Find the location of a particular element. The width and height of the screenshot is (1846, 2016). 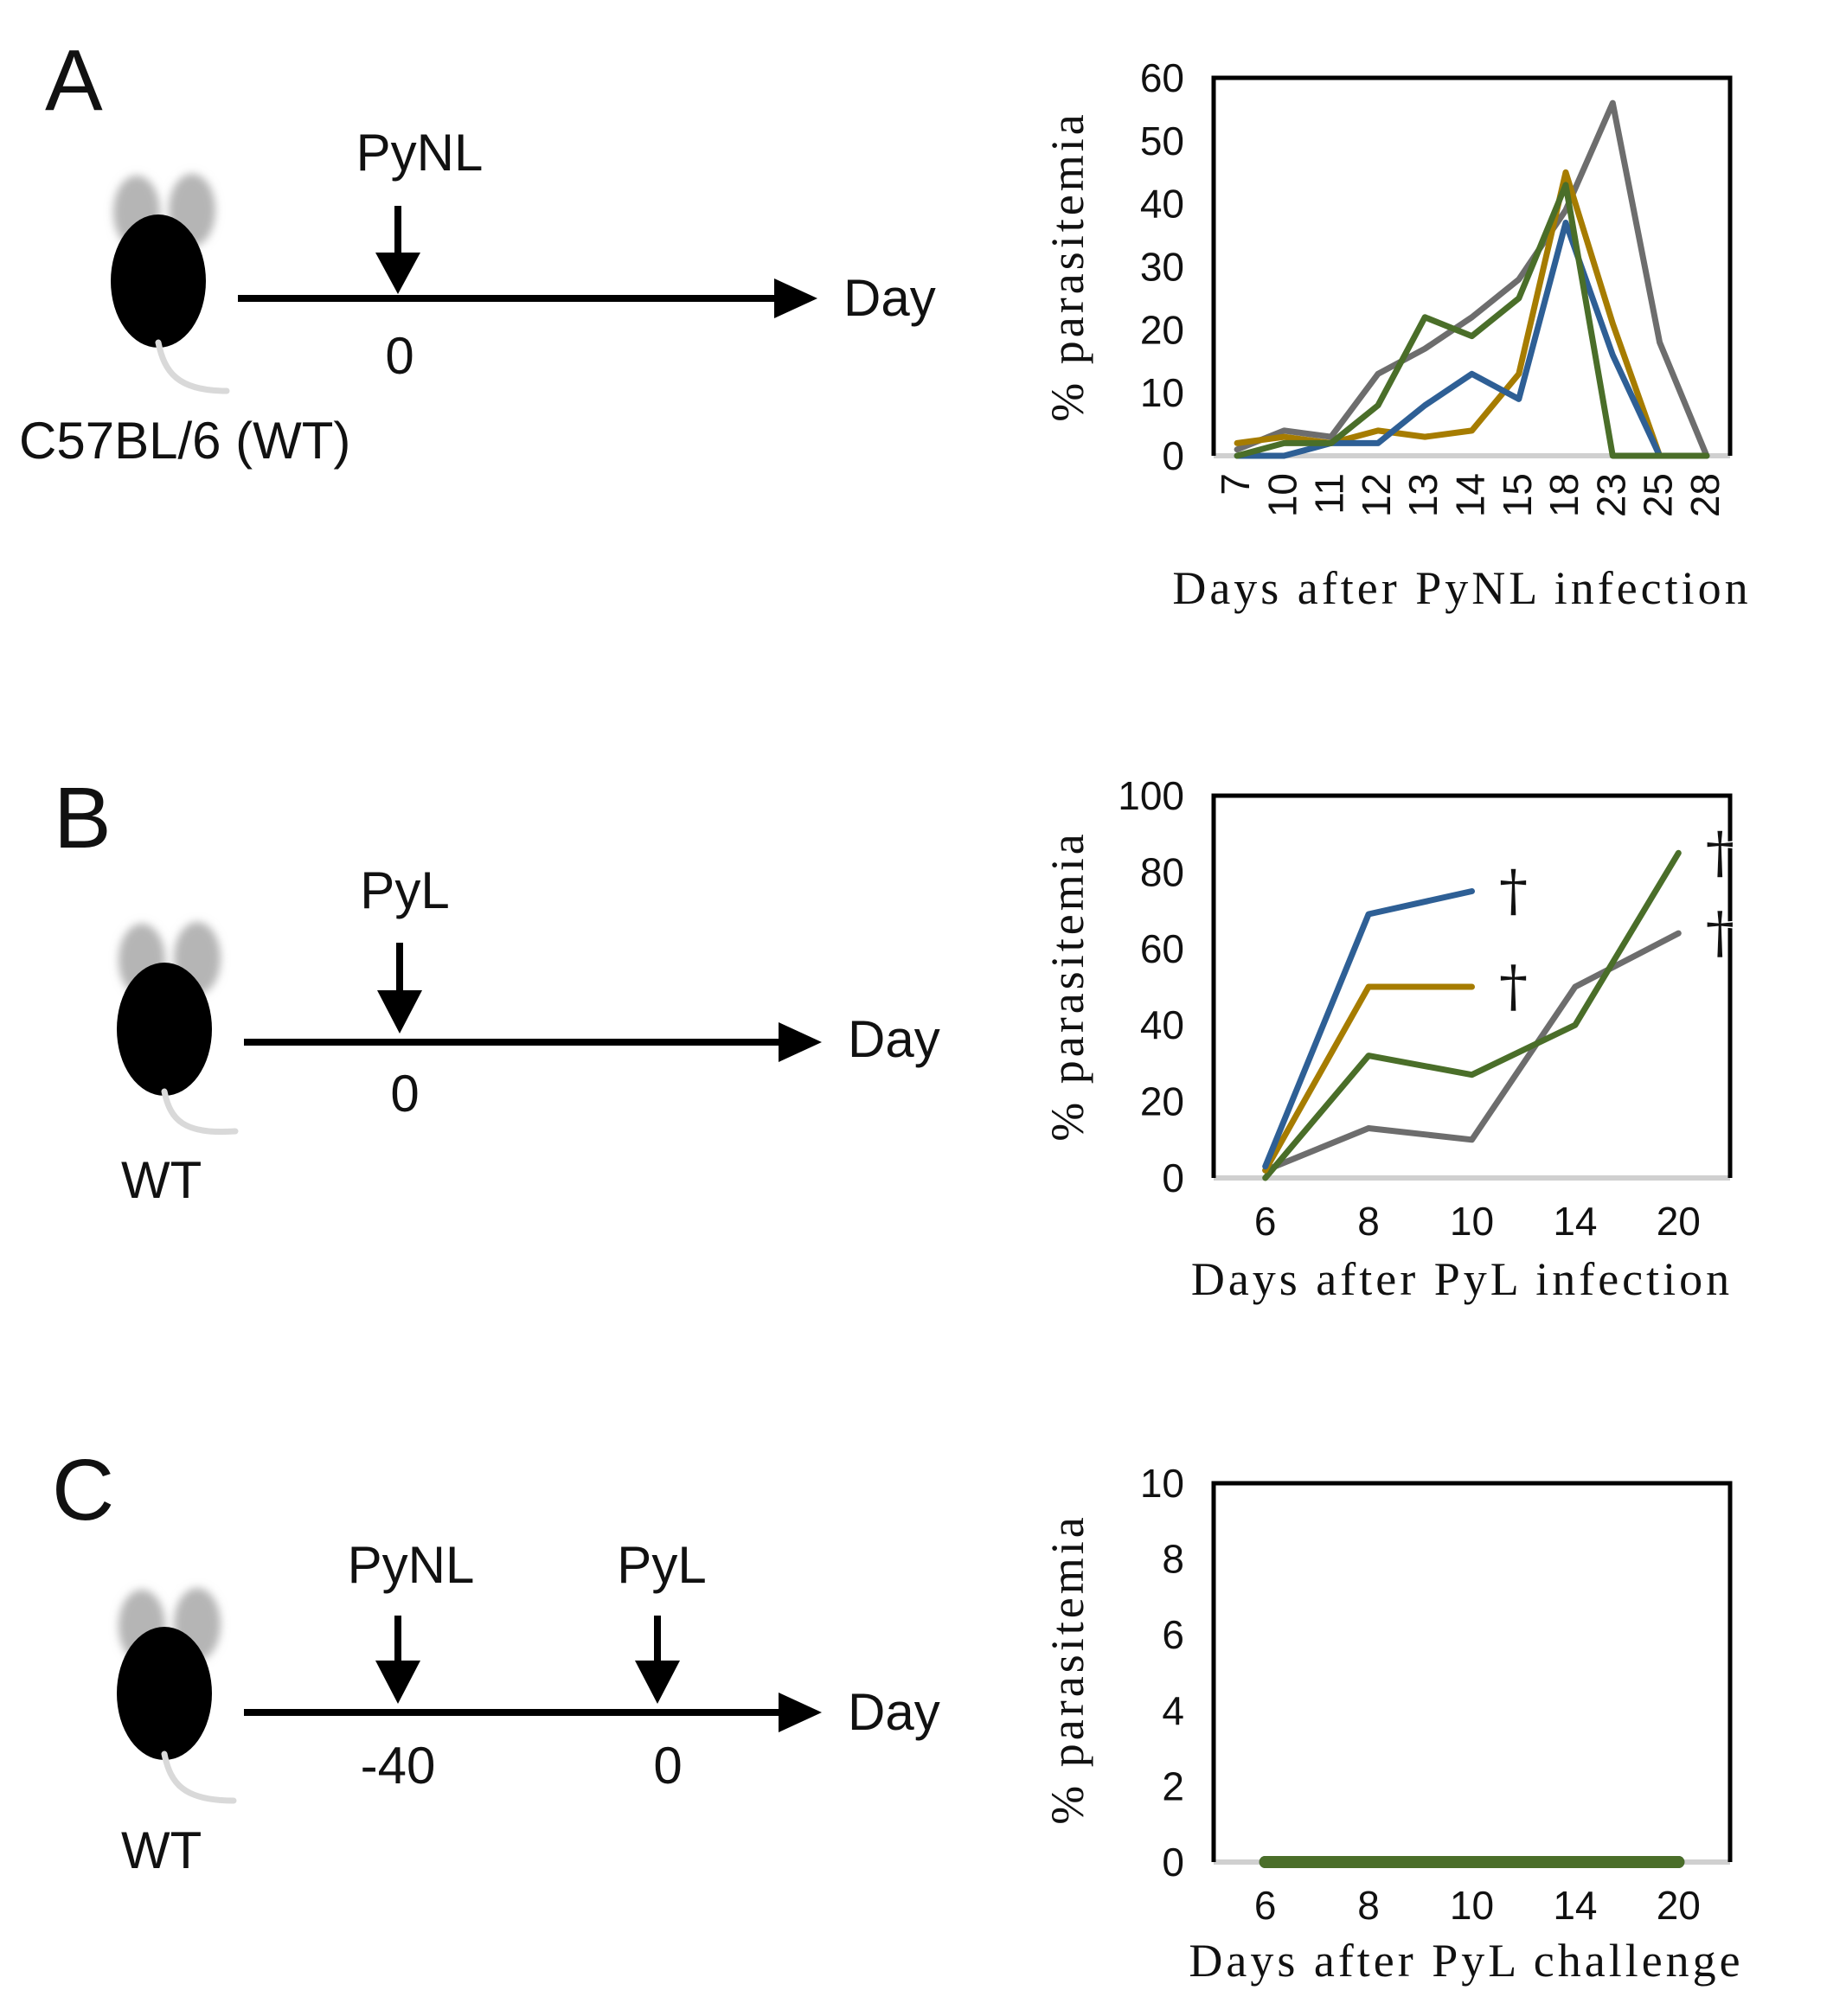

timeline-day-label-pyl: 0 is located at coordinates (667, 1766).